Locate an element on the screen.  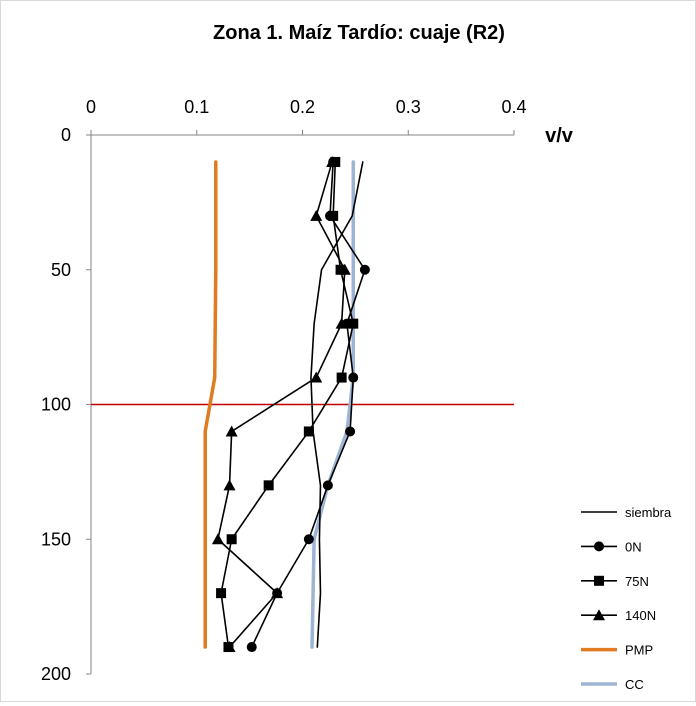
legend: siembra 0N 75N 140N PMP CC is located at coordinates (626, 598).